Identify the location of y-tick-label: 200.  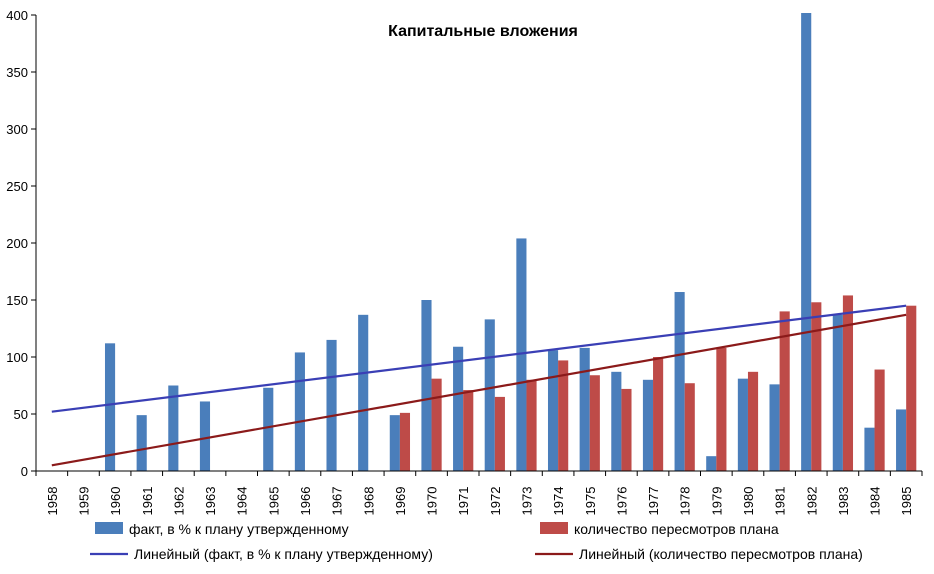
(17, 243).